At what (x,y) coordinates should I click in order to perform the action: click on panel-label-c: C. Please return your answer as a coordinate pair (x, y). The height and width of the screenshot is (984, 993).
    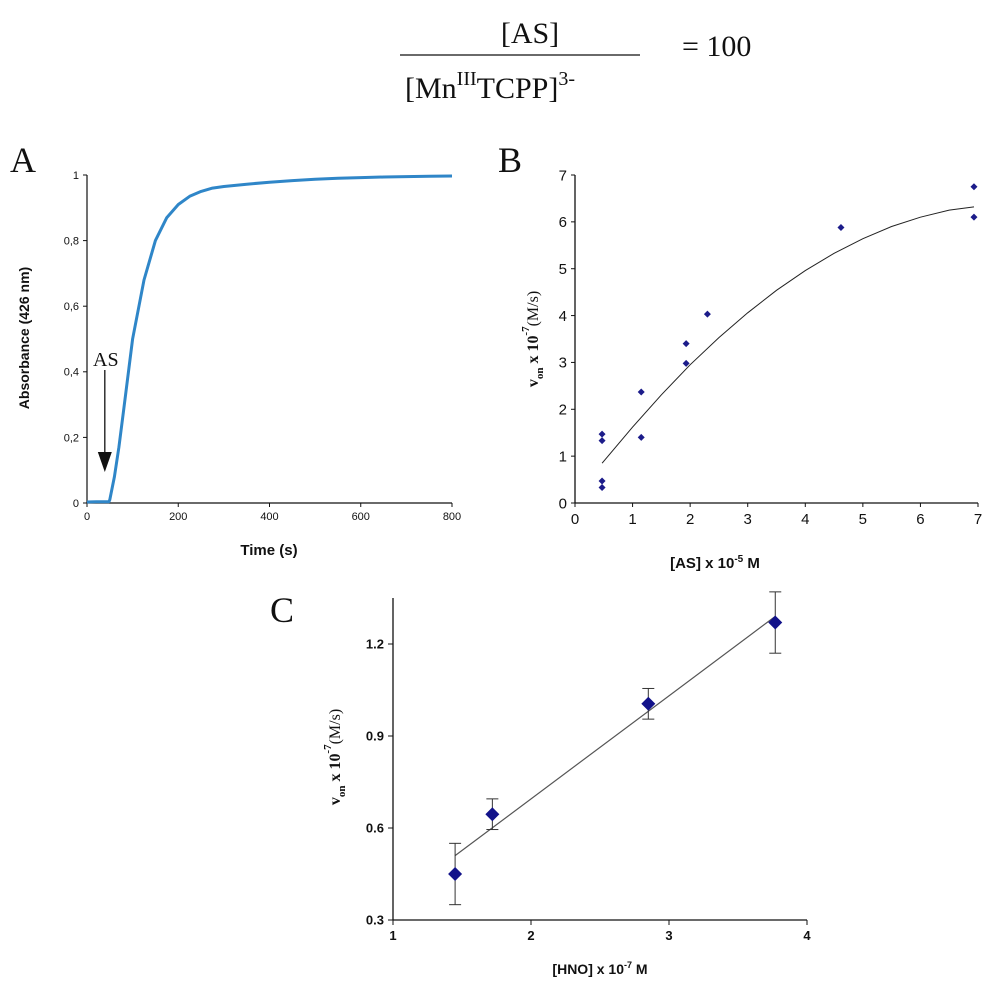
    Looking at the image, I should click on (282, 610).